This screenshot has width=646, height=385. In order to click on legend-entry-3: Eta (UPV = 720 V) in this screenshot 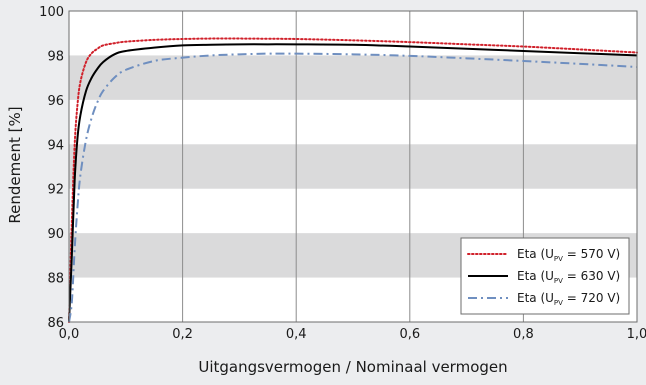, I will do `click(568, 299)`.